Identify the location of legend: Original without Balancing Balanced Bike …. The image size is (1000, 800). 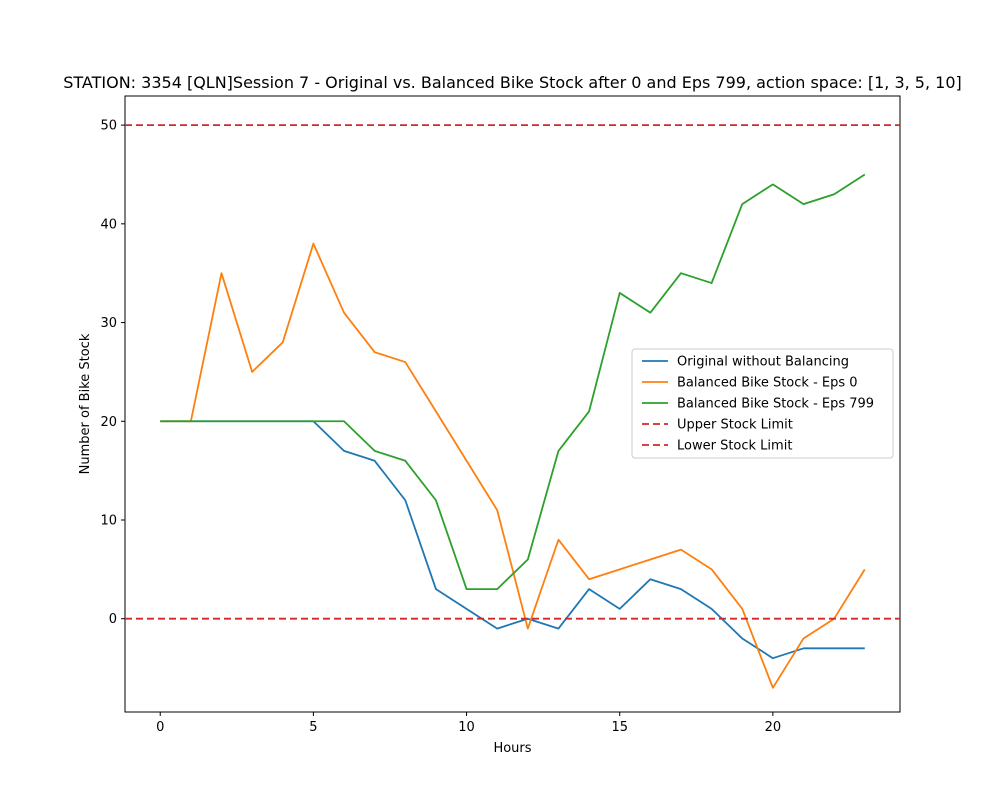
(762, 403).